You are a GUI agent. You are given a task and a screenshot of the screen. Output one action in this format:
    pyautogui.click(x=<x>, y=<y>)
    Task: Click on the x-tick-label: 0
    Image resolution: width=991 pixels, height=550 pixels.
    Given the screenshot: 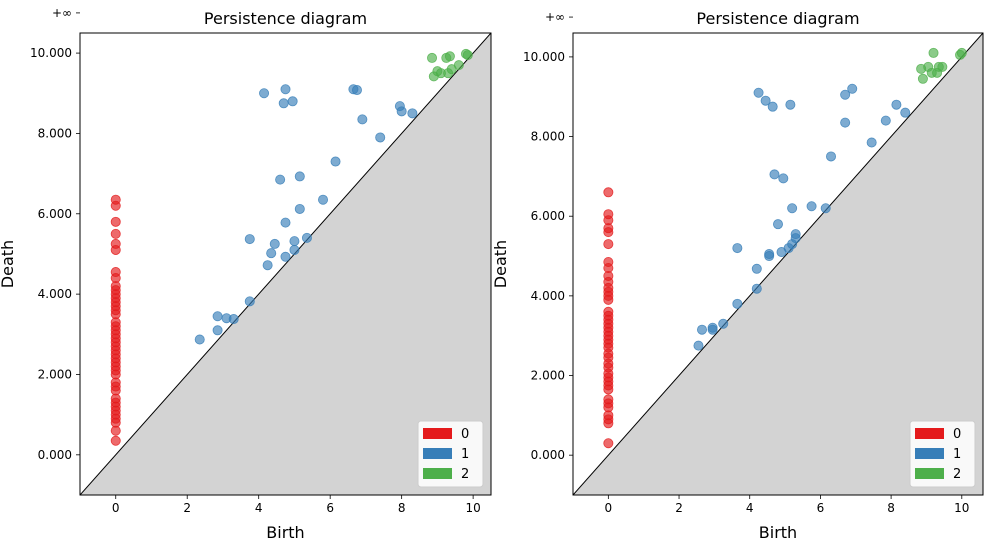 What is the action you would take?
    pyautogui.click(x=116, y=508)
    